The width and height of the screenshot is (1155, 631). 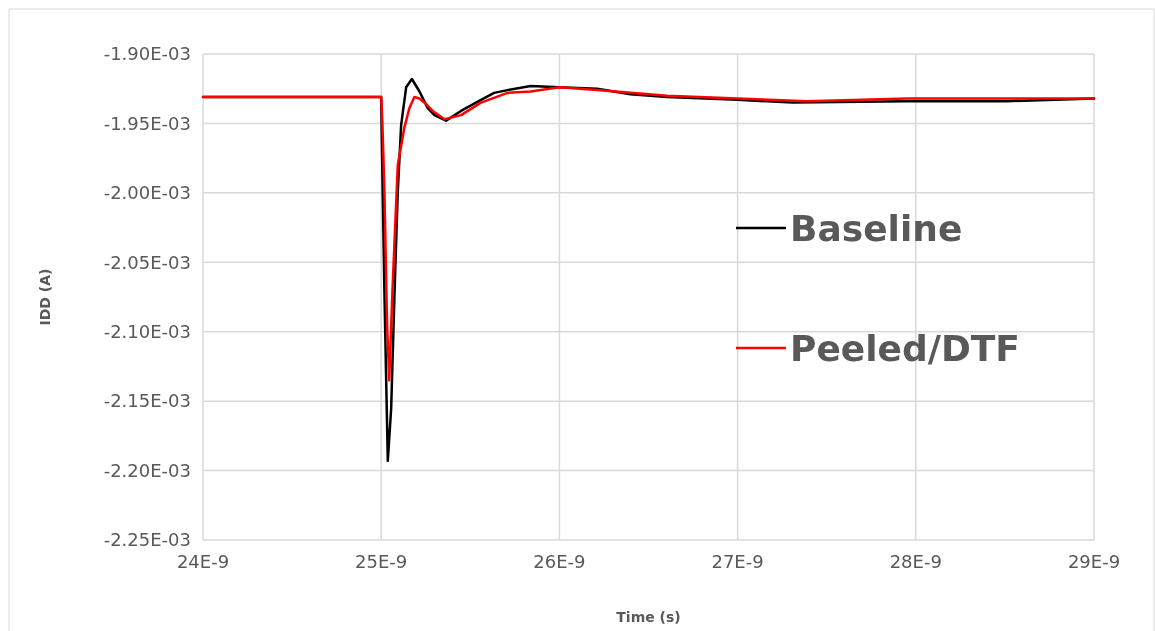 What do you see at coordinates (147, 262) in the screenshot?
I see `y-tick-label: -2.05E-03` at bounding box center [147, 262].